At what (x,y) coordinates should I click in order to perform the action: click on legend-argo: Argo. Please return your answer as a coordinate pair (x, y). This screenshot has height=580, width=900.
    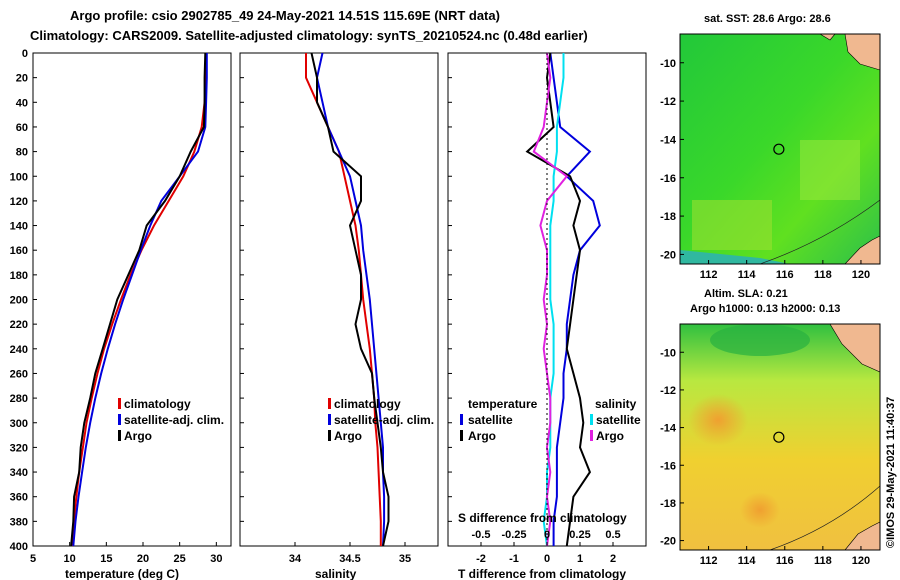
    Looking at the image, I should click on (348, 436).